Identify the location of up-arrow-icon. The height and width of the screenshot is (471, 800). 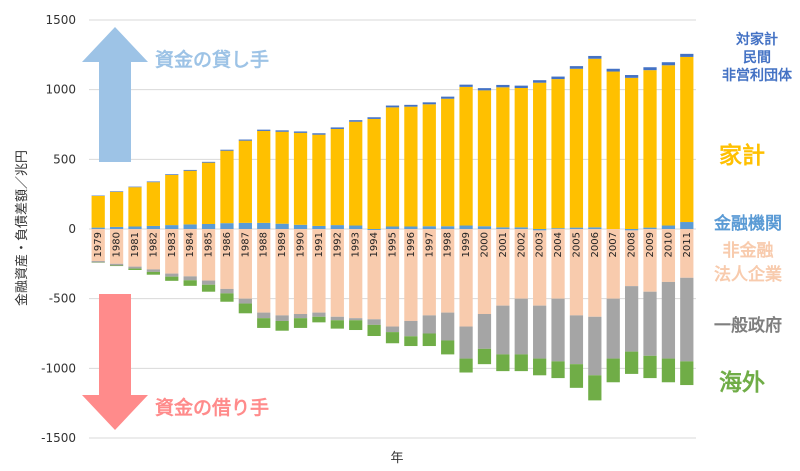
(115, 94).